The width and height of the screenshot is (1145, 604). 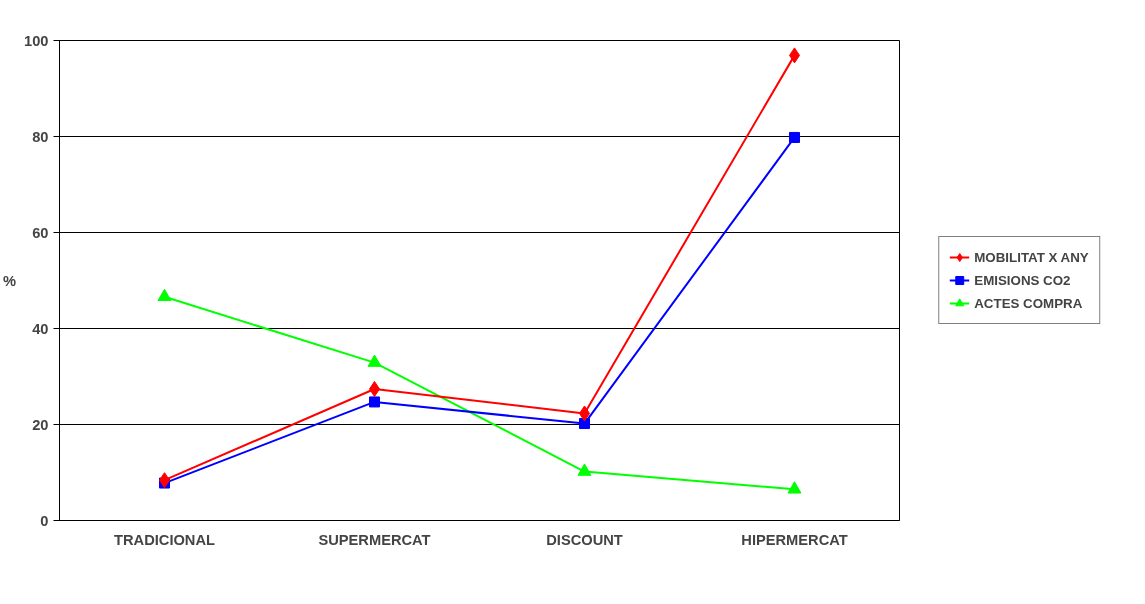 I want to click on y-tick-label: 20, so click(x=40, y=424).